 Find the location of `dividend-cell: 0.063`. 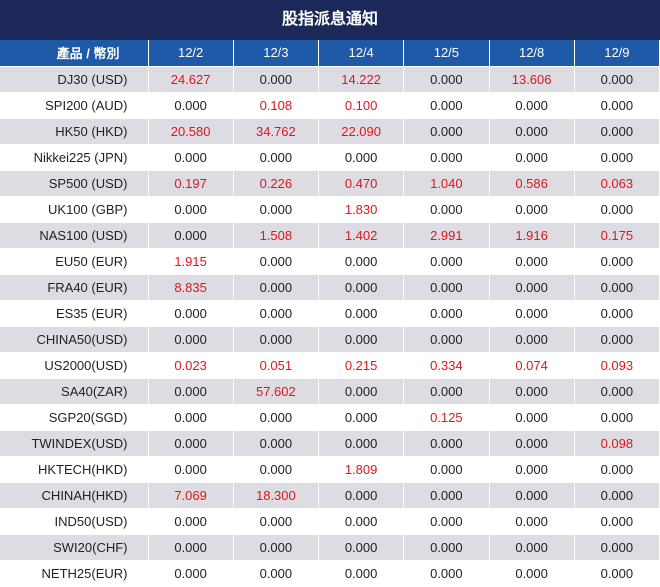

dividend-cell: 0.063 is located at coordinates (617, 183).